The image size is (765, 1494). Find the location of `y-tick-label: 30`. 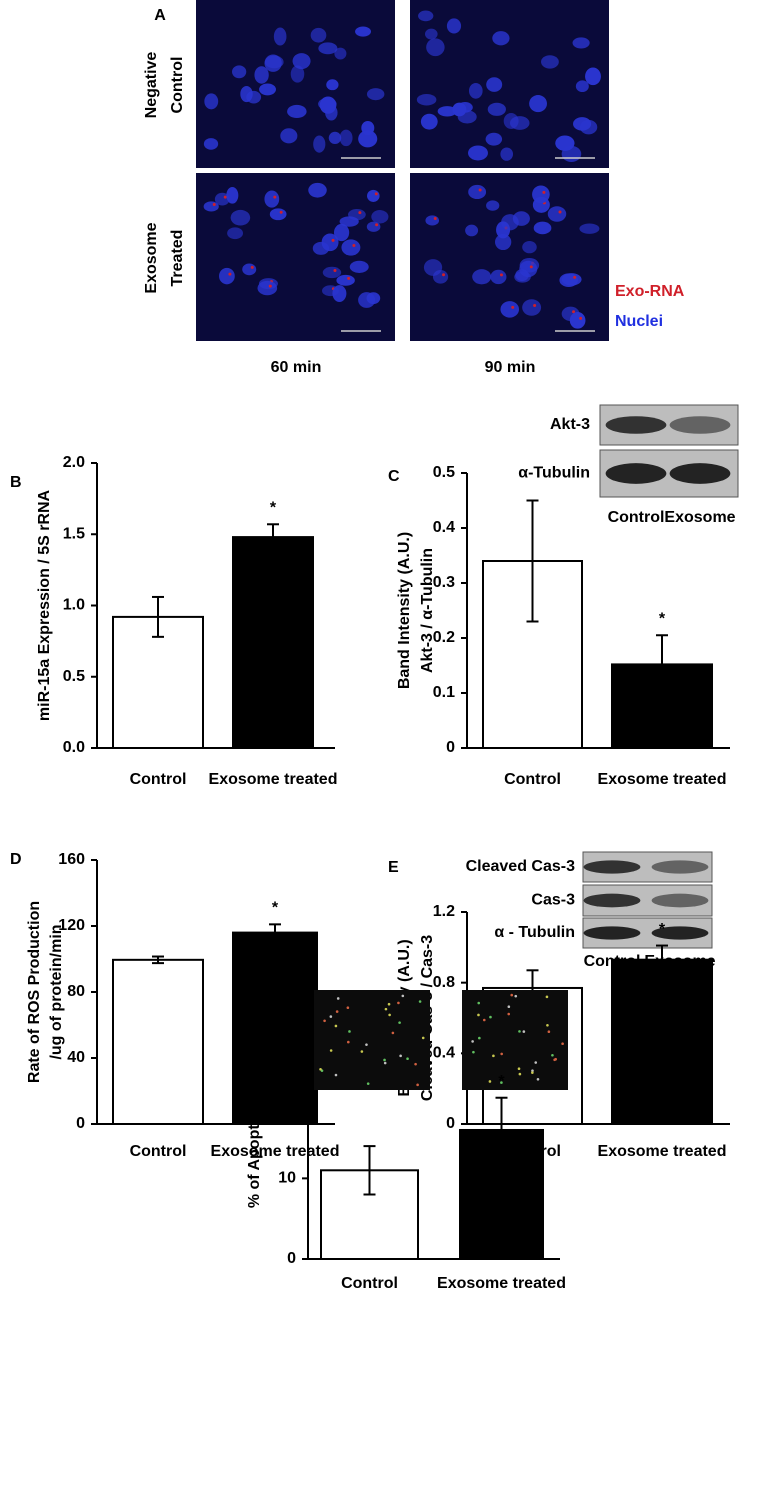

y-tick-label: 30 is located at coordinates (287, 1016).